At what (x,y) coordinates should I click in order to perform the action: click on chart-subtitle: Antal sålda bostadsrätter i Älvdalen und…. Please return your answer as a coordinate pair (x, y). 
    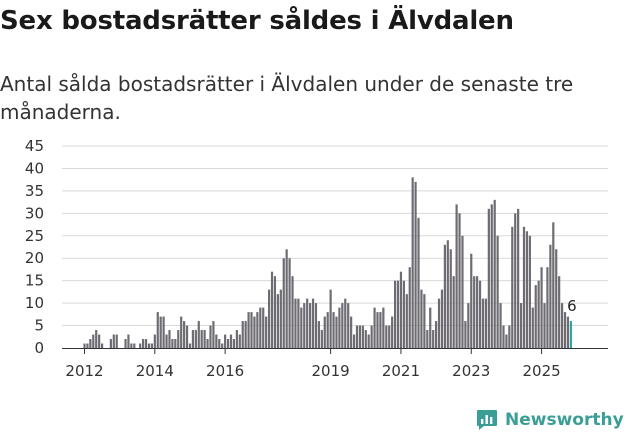
    Looking at the image, I should click on (287, 98).